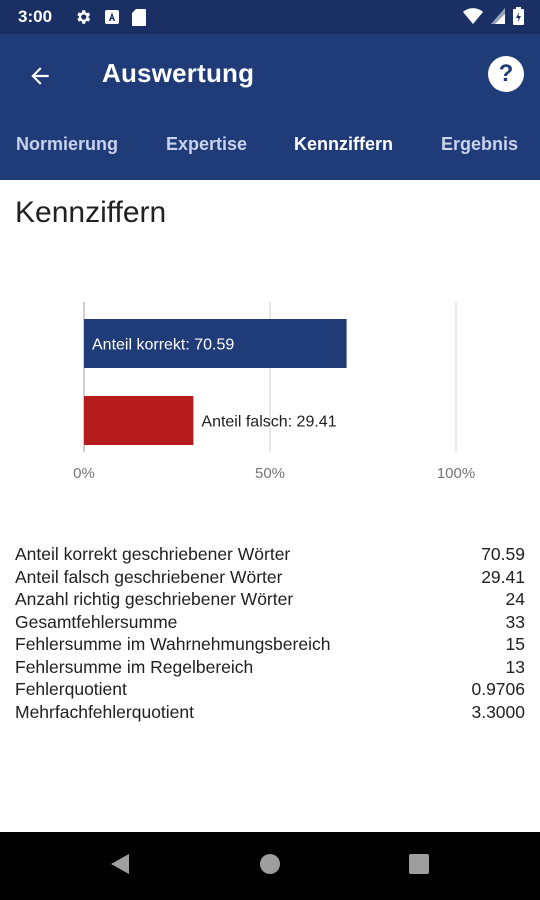 The width and height of the screenshot is (540, 900). I want to click on status-icons-right, so click(493, 18).